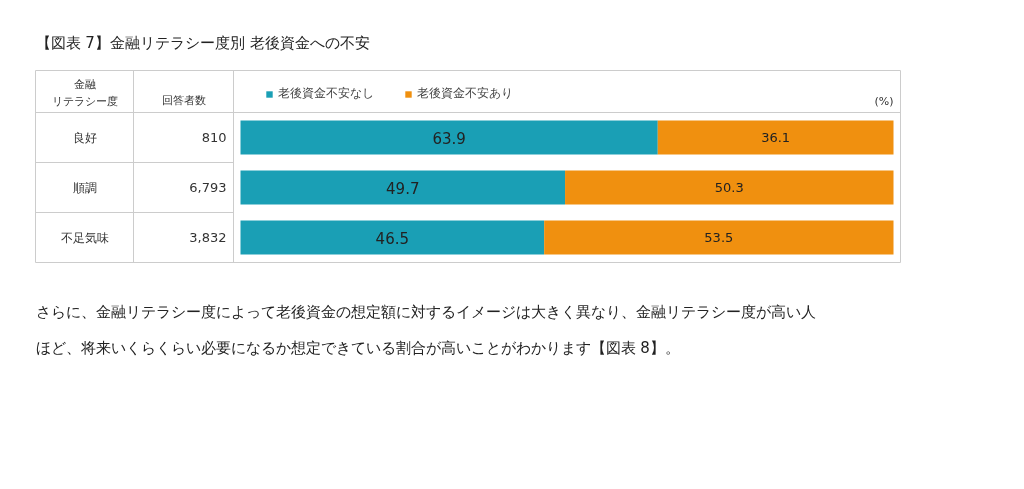  I want to click on y-axis-title: 金融リテラシー度, so click(84, 93).